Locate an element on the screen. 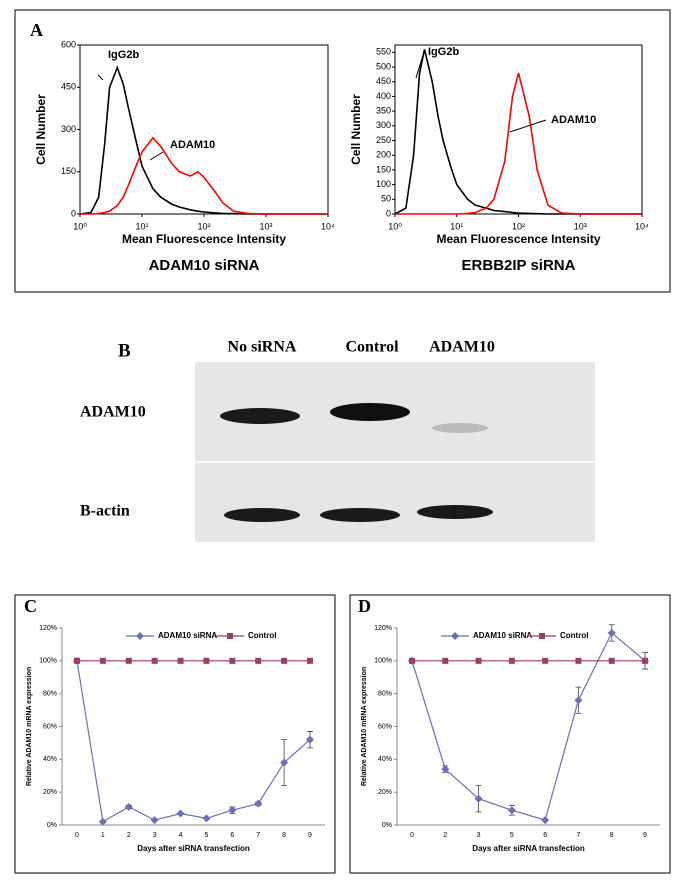 The image size is (685, 890). legend-label: Control is located at coordinates (574, 635).